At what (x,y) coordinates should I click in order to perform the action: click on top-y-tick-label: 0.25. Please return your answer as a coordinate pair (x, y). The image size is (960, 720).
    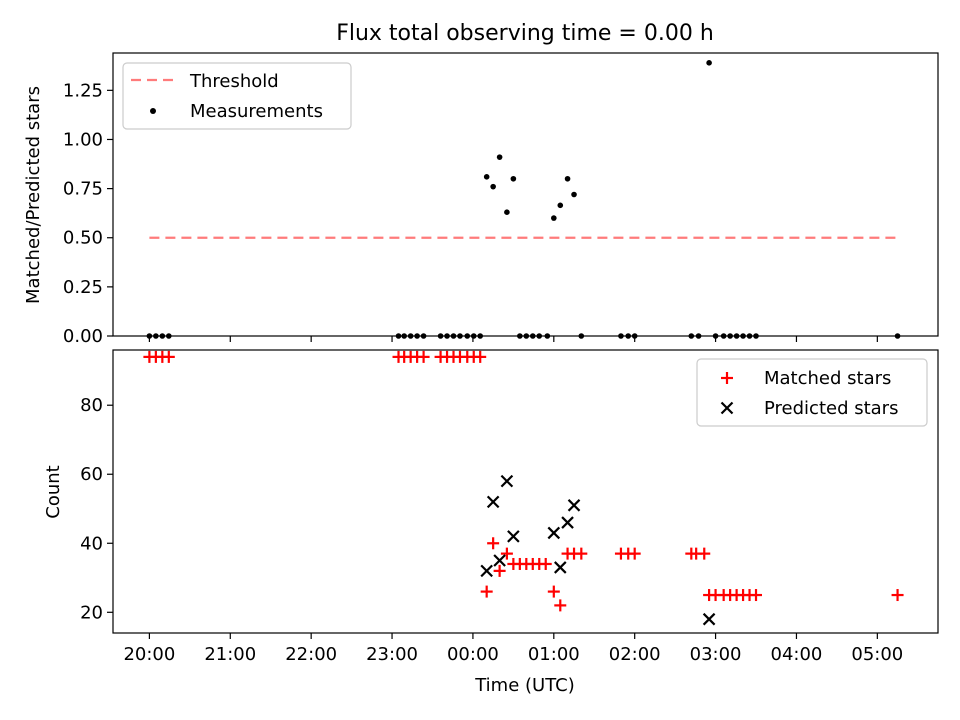
    Looking at the image, I should click on (83, 287).